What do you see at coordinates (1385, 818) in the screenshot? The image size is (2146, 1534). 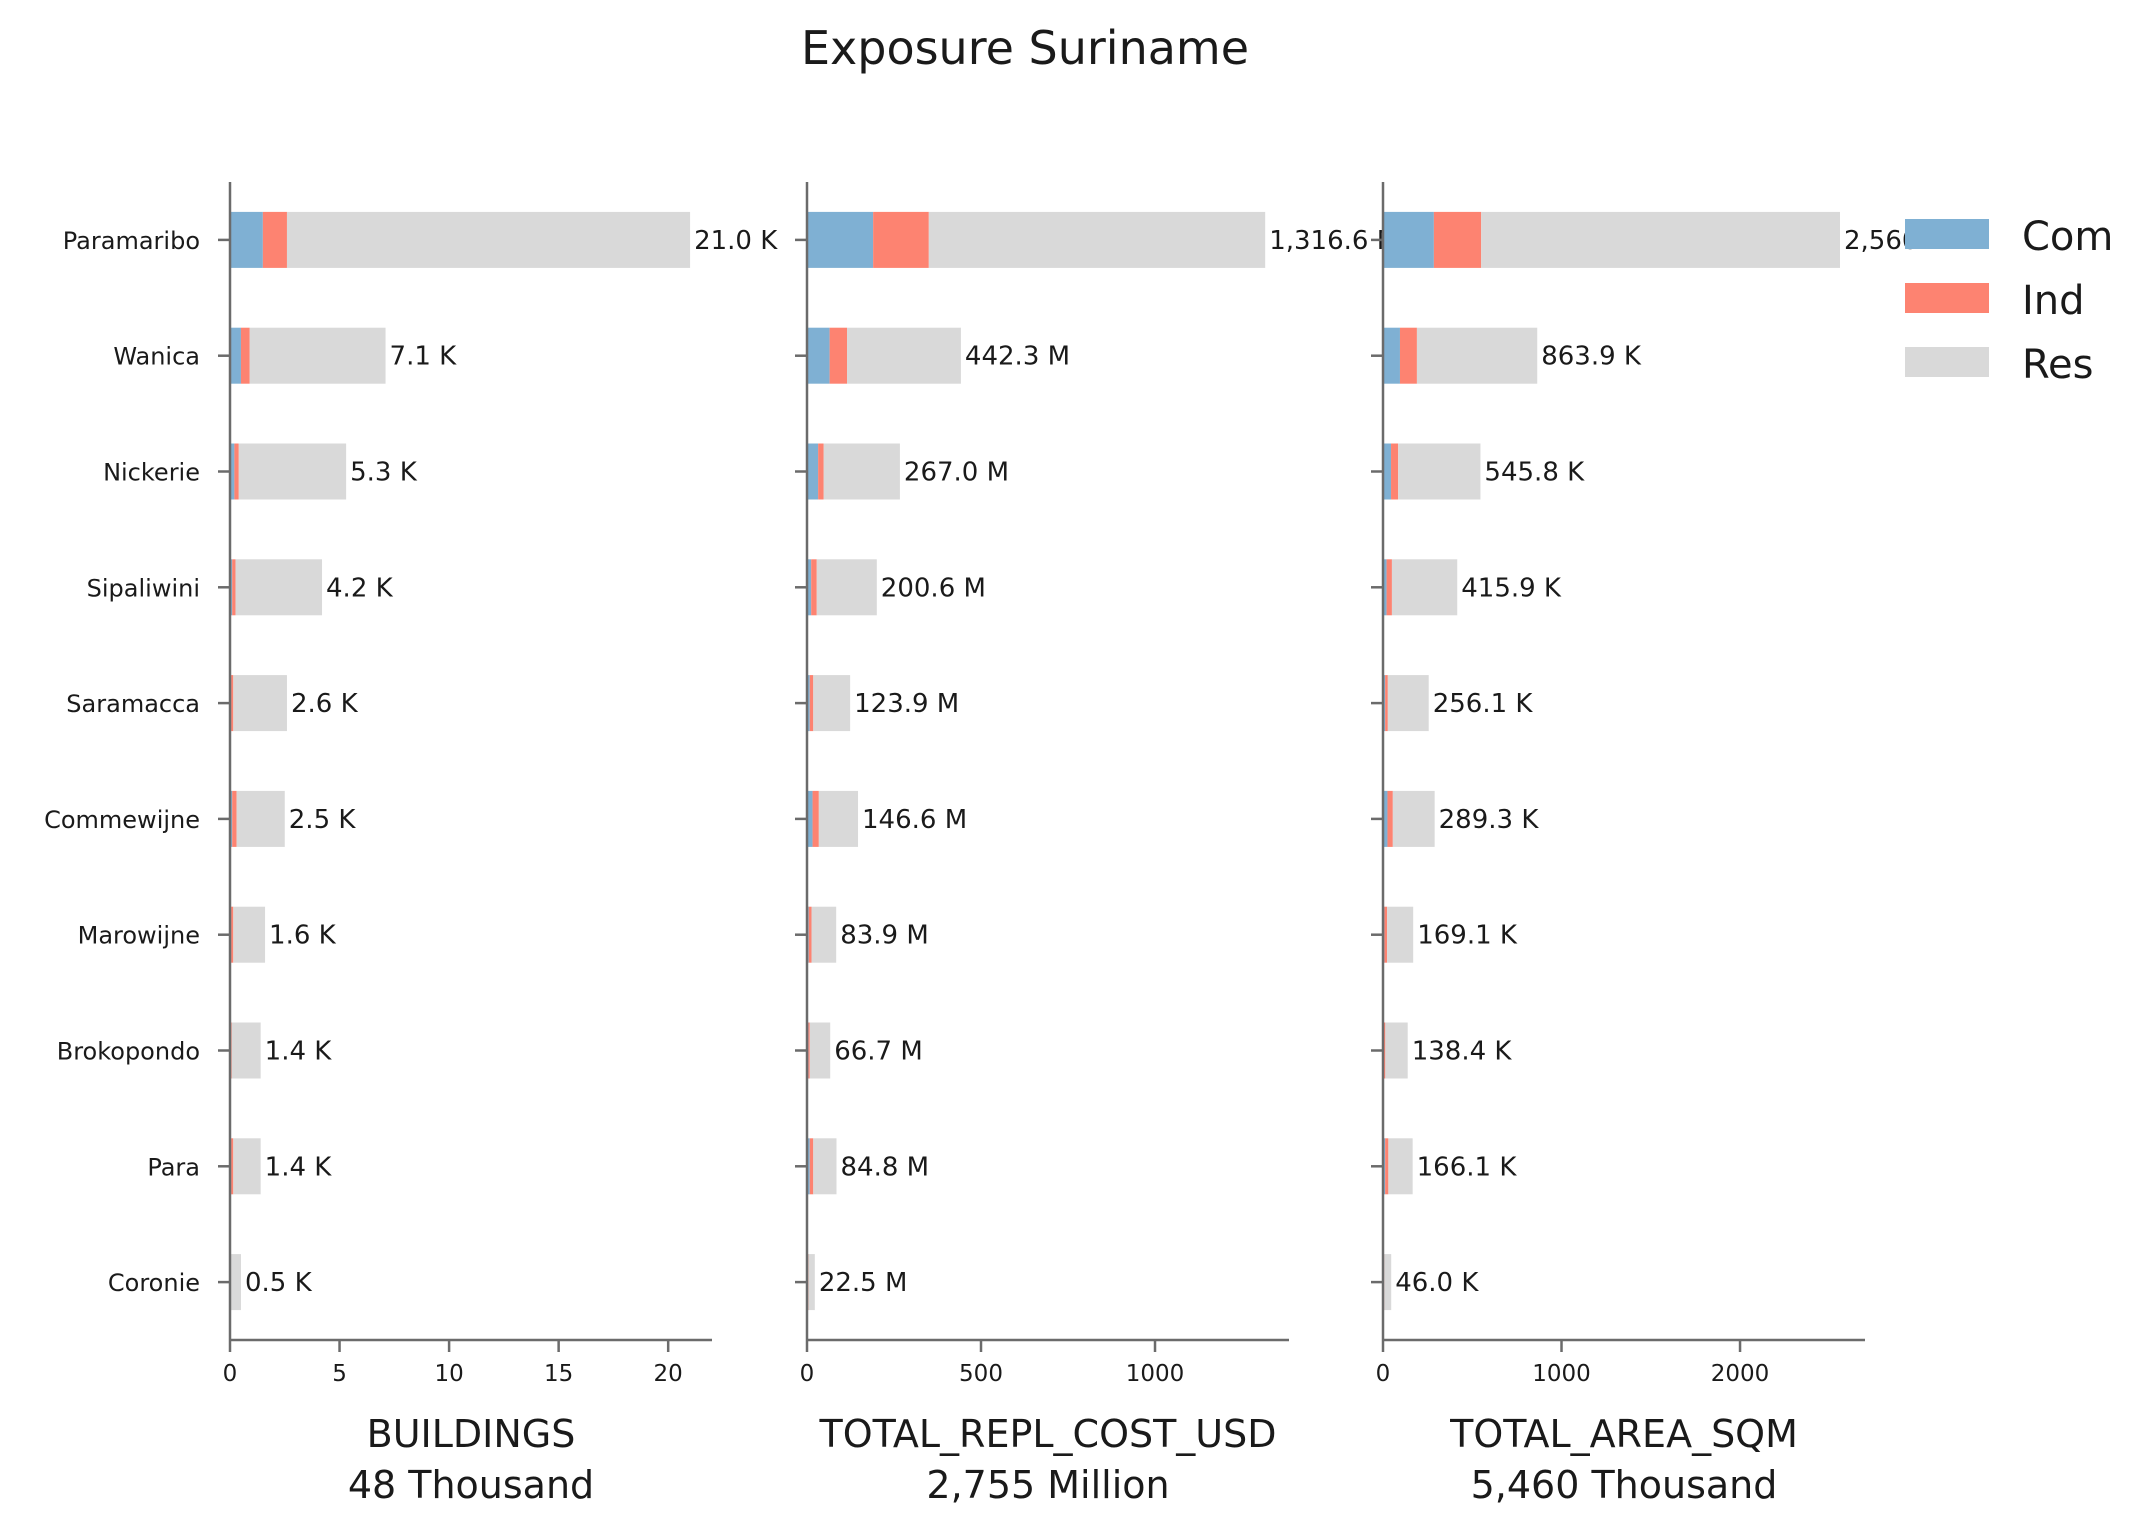 I see `bar-com-commewijne` at bounding box center [1385, 818].